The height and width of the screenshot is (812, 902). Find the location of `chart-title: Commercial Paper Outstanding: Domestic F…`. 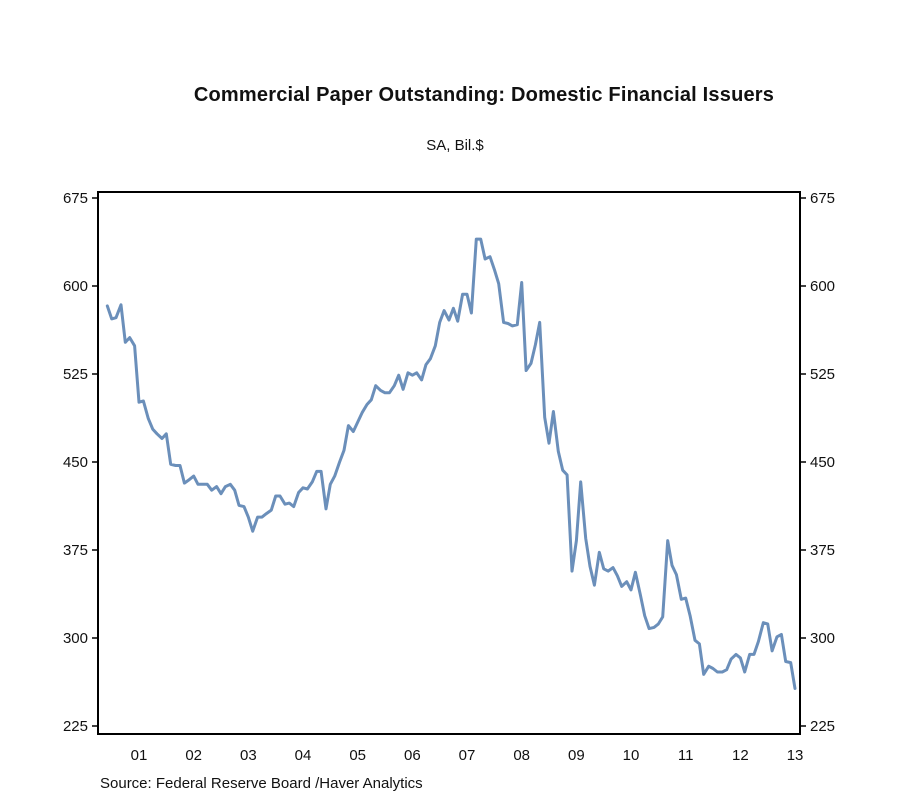

chart-title: Commercial Paper Outstanding: Domestic F… is located at coordinates (484, 95).